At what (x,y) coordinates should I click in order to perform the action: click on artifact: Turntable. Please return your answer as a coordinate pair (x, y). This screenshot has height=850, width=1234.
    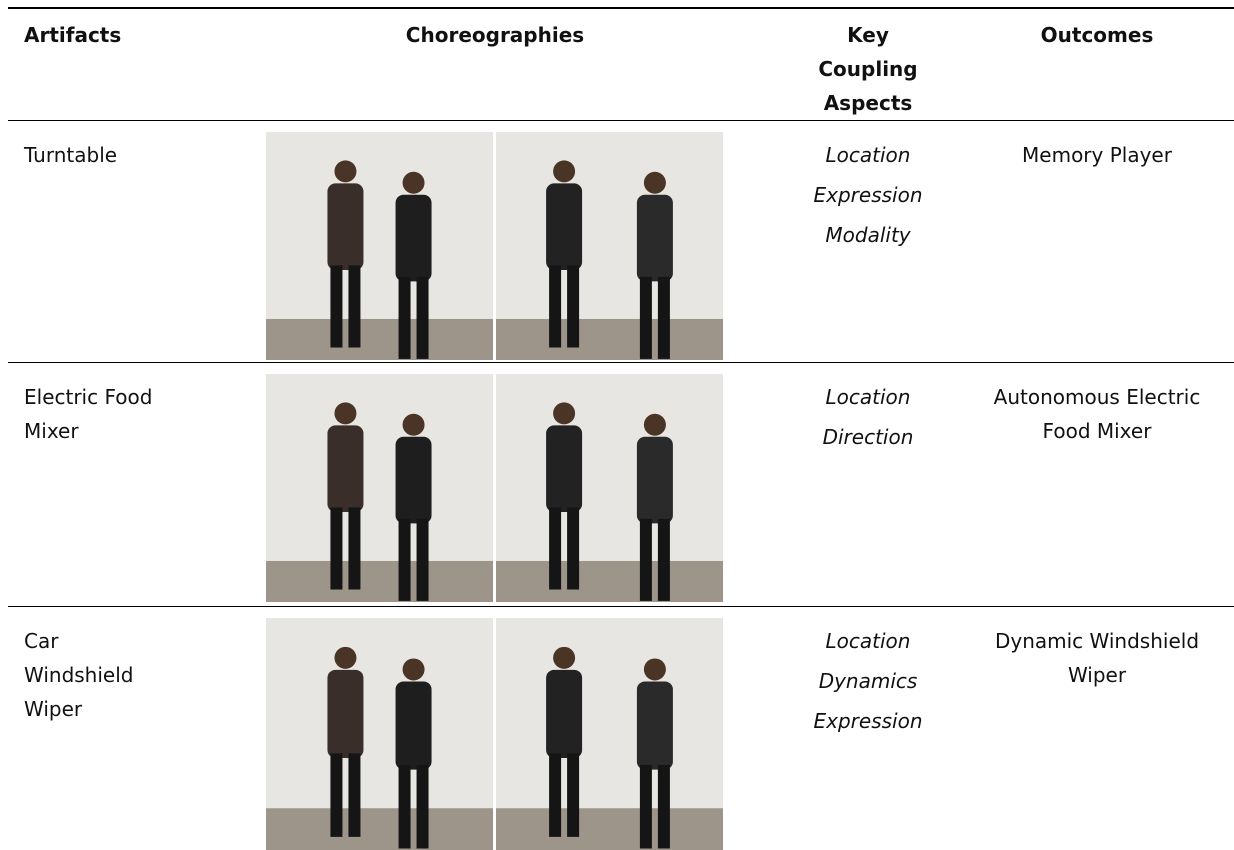
    Looking at the image, I should click on (71, 155).